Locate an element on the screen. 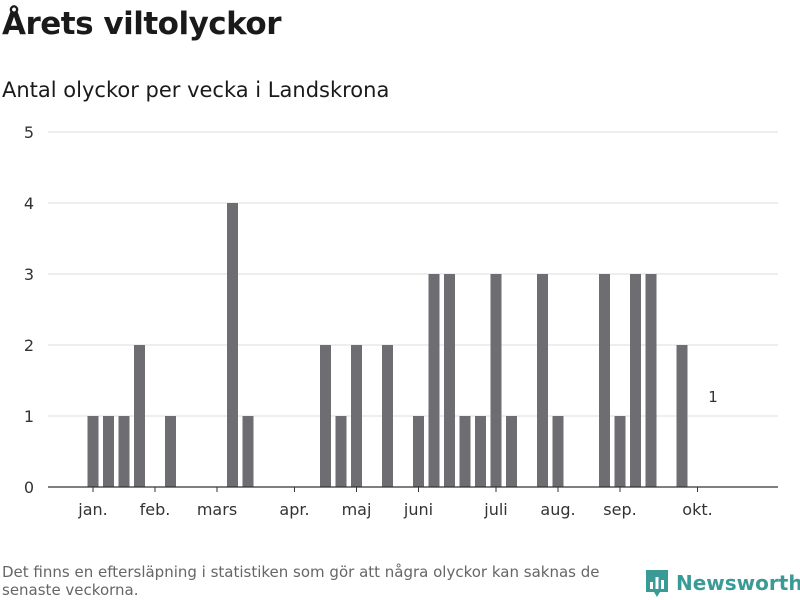 This screenshot has width=800, height=600. brand-name: Newsworthy is located at coordinates (738, 583).